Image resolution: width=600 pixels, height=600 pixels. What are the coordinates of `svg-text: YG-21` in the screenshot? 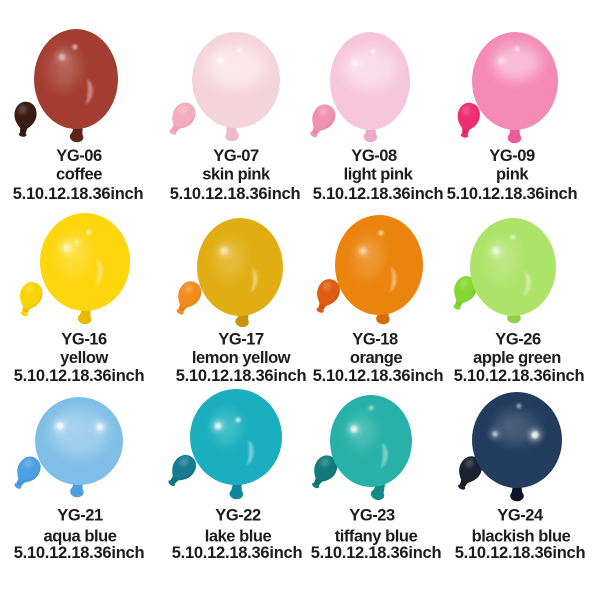 It's located at (80, 516).